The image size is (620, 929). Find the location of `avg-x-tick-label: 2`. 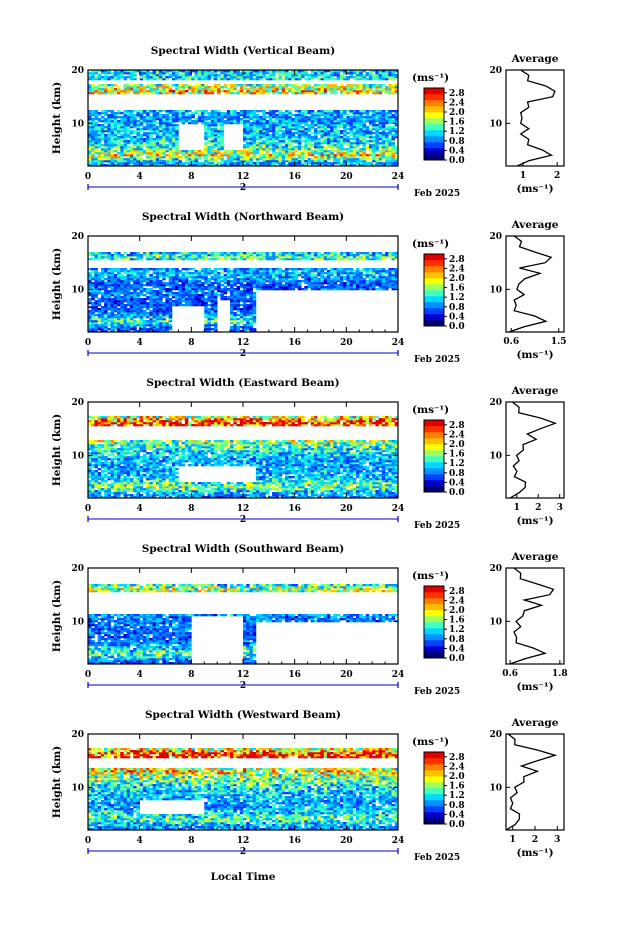

avg-x-tick-label: 2 is located at coordinates (557, 176).